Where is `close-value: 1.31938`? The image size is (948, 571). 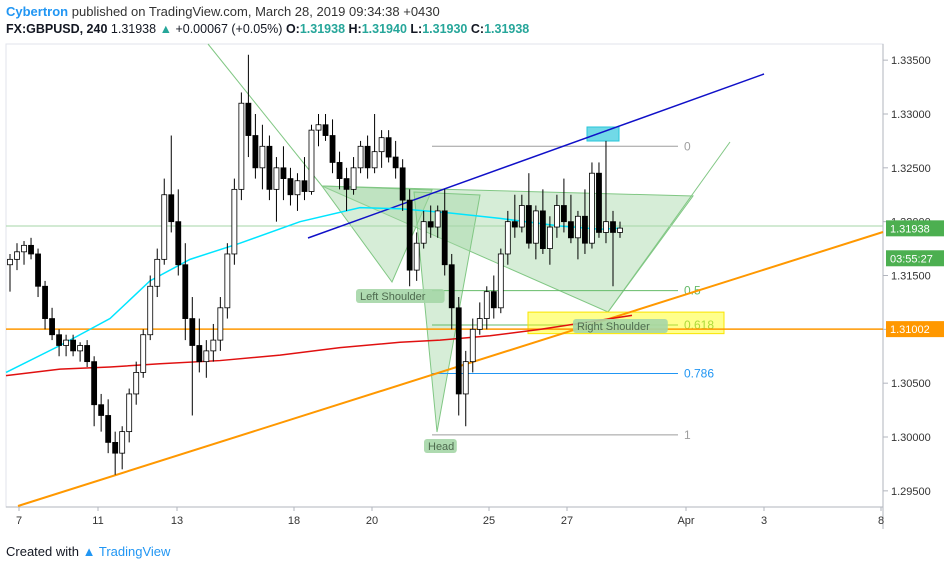 close-value: 1.31938 is located at coordinates (507, 29).